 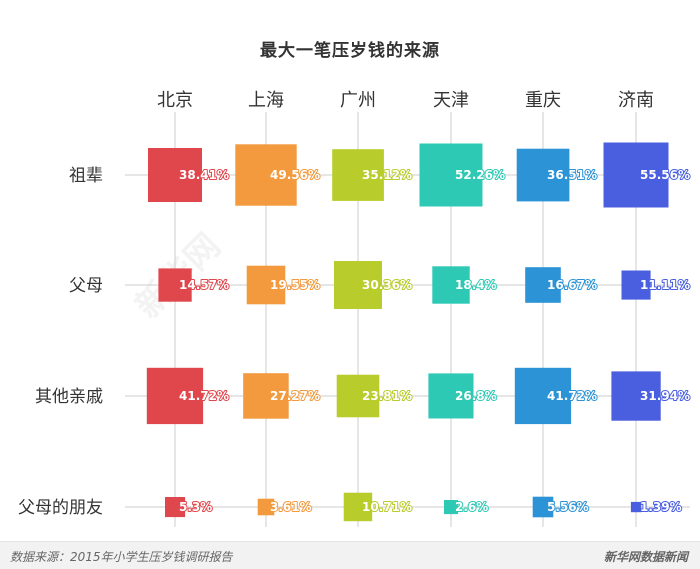 What do you see at coordinates (195, 507) in the screenshot?
I see `data-label: 5.3%` at bounding box center [195, 507].